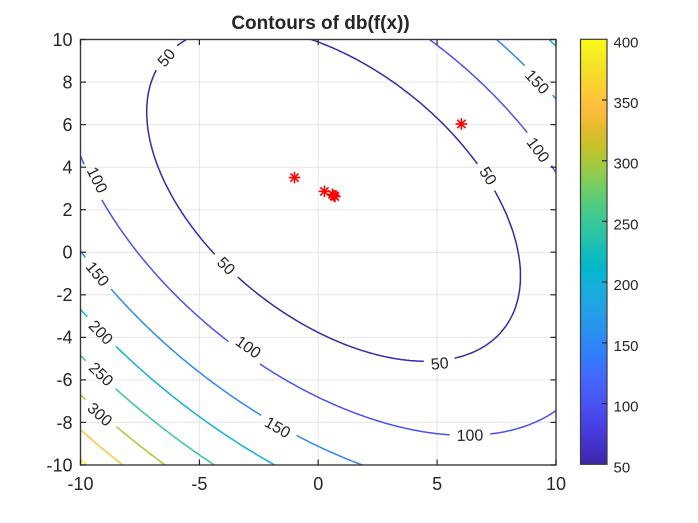 This screenshot has width=698, height=523. I want to click on svg-text: 5, so click(437, 484).